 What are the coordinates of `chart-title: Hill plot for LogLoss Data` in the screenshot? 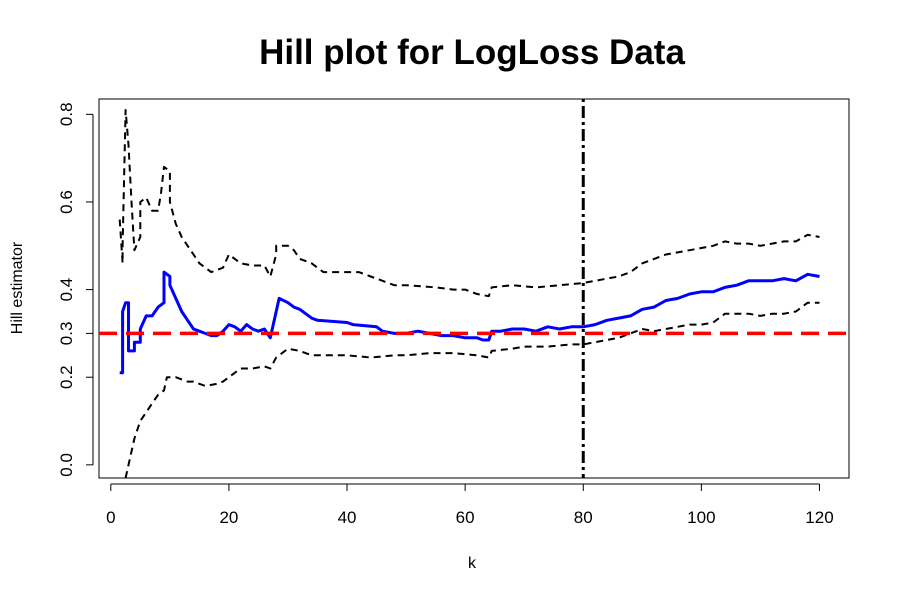 It's located at (472, 52).